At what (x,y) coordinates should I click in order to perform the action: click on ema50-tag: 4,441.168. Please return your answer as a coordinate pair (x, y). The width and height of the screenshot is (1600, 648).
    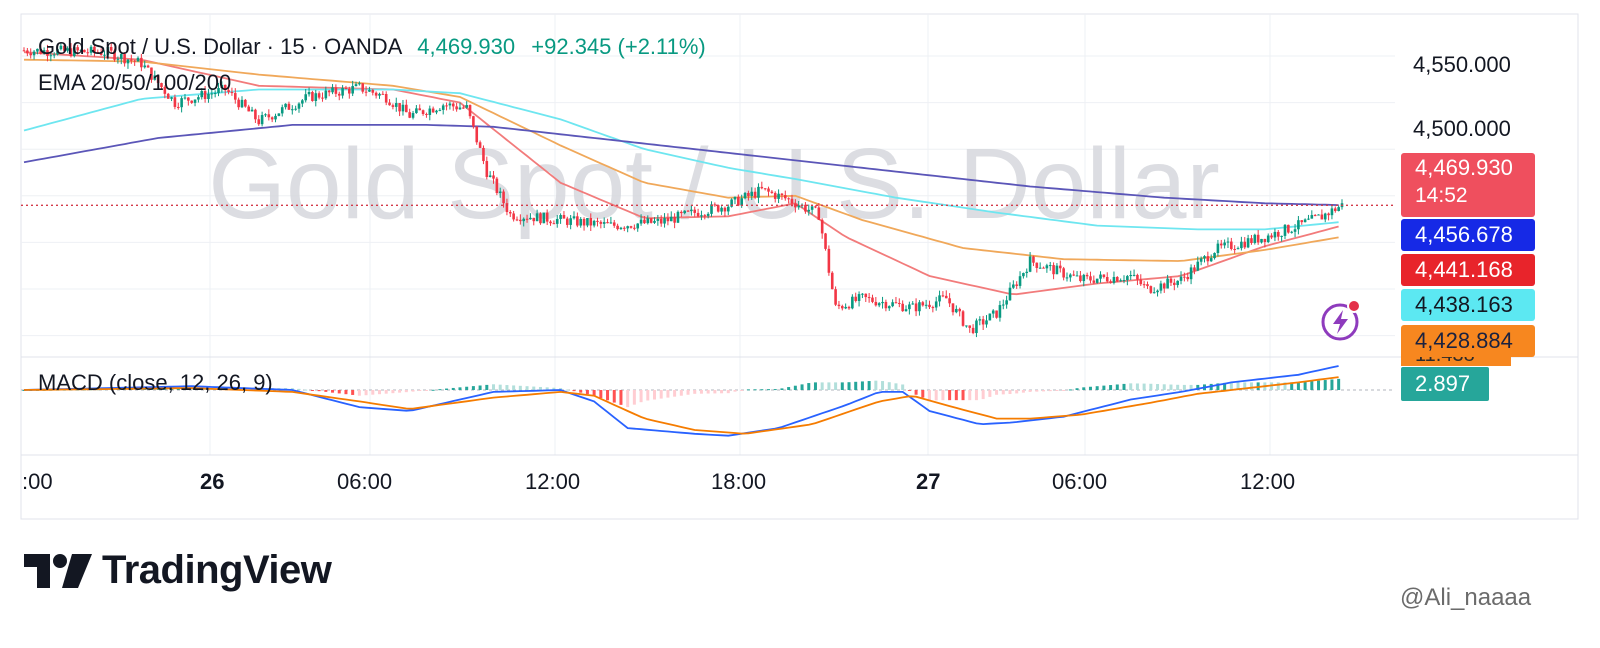
    Looking at the image, I should click on (1468, 270).